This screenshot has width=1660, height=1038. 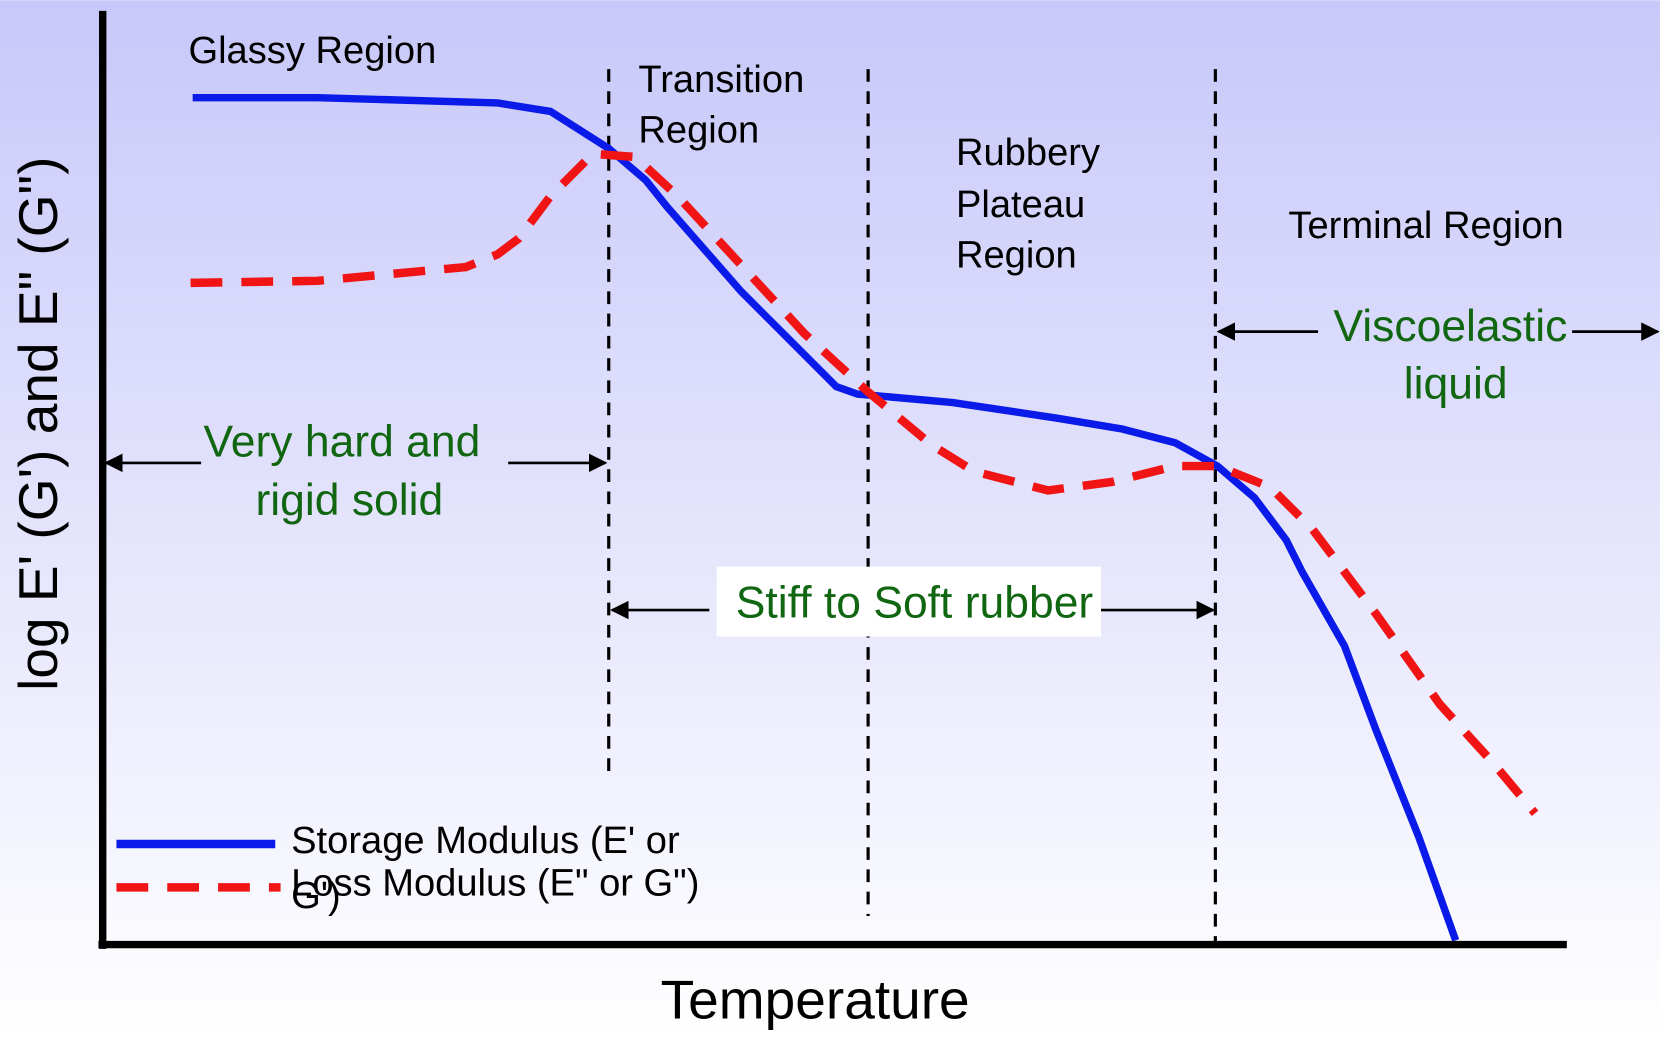 What do you see at coordinates (349, 500) in the screenshot?
I see `annotation: rigid solid` at bounding box center [349, 500].